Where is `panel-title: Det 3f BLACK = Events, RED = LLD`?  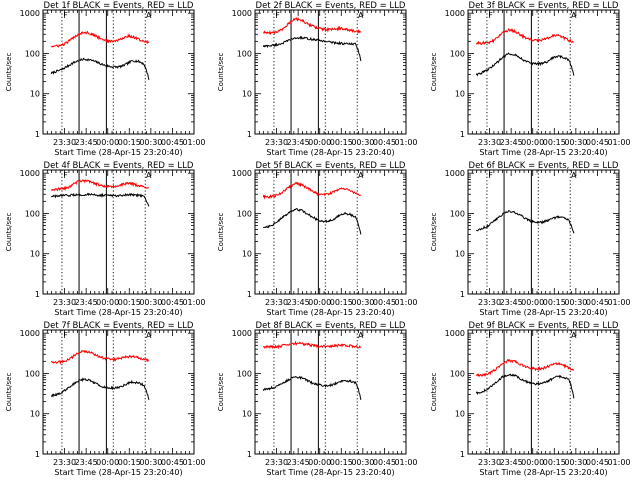
panel-title: Det 3f BLACK = Events, RED = LLD is located at coordinates (544, 6).